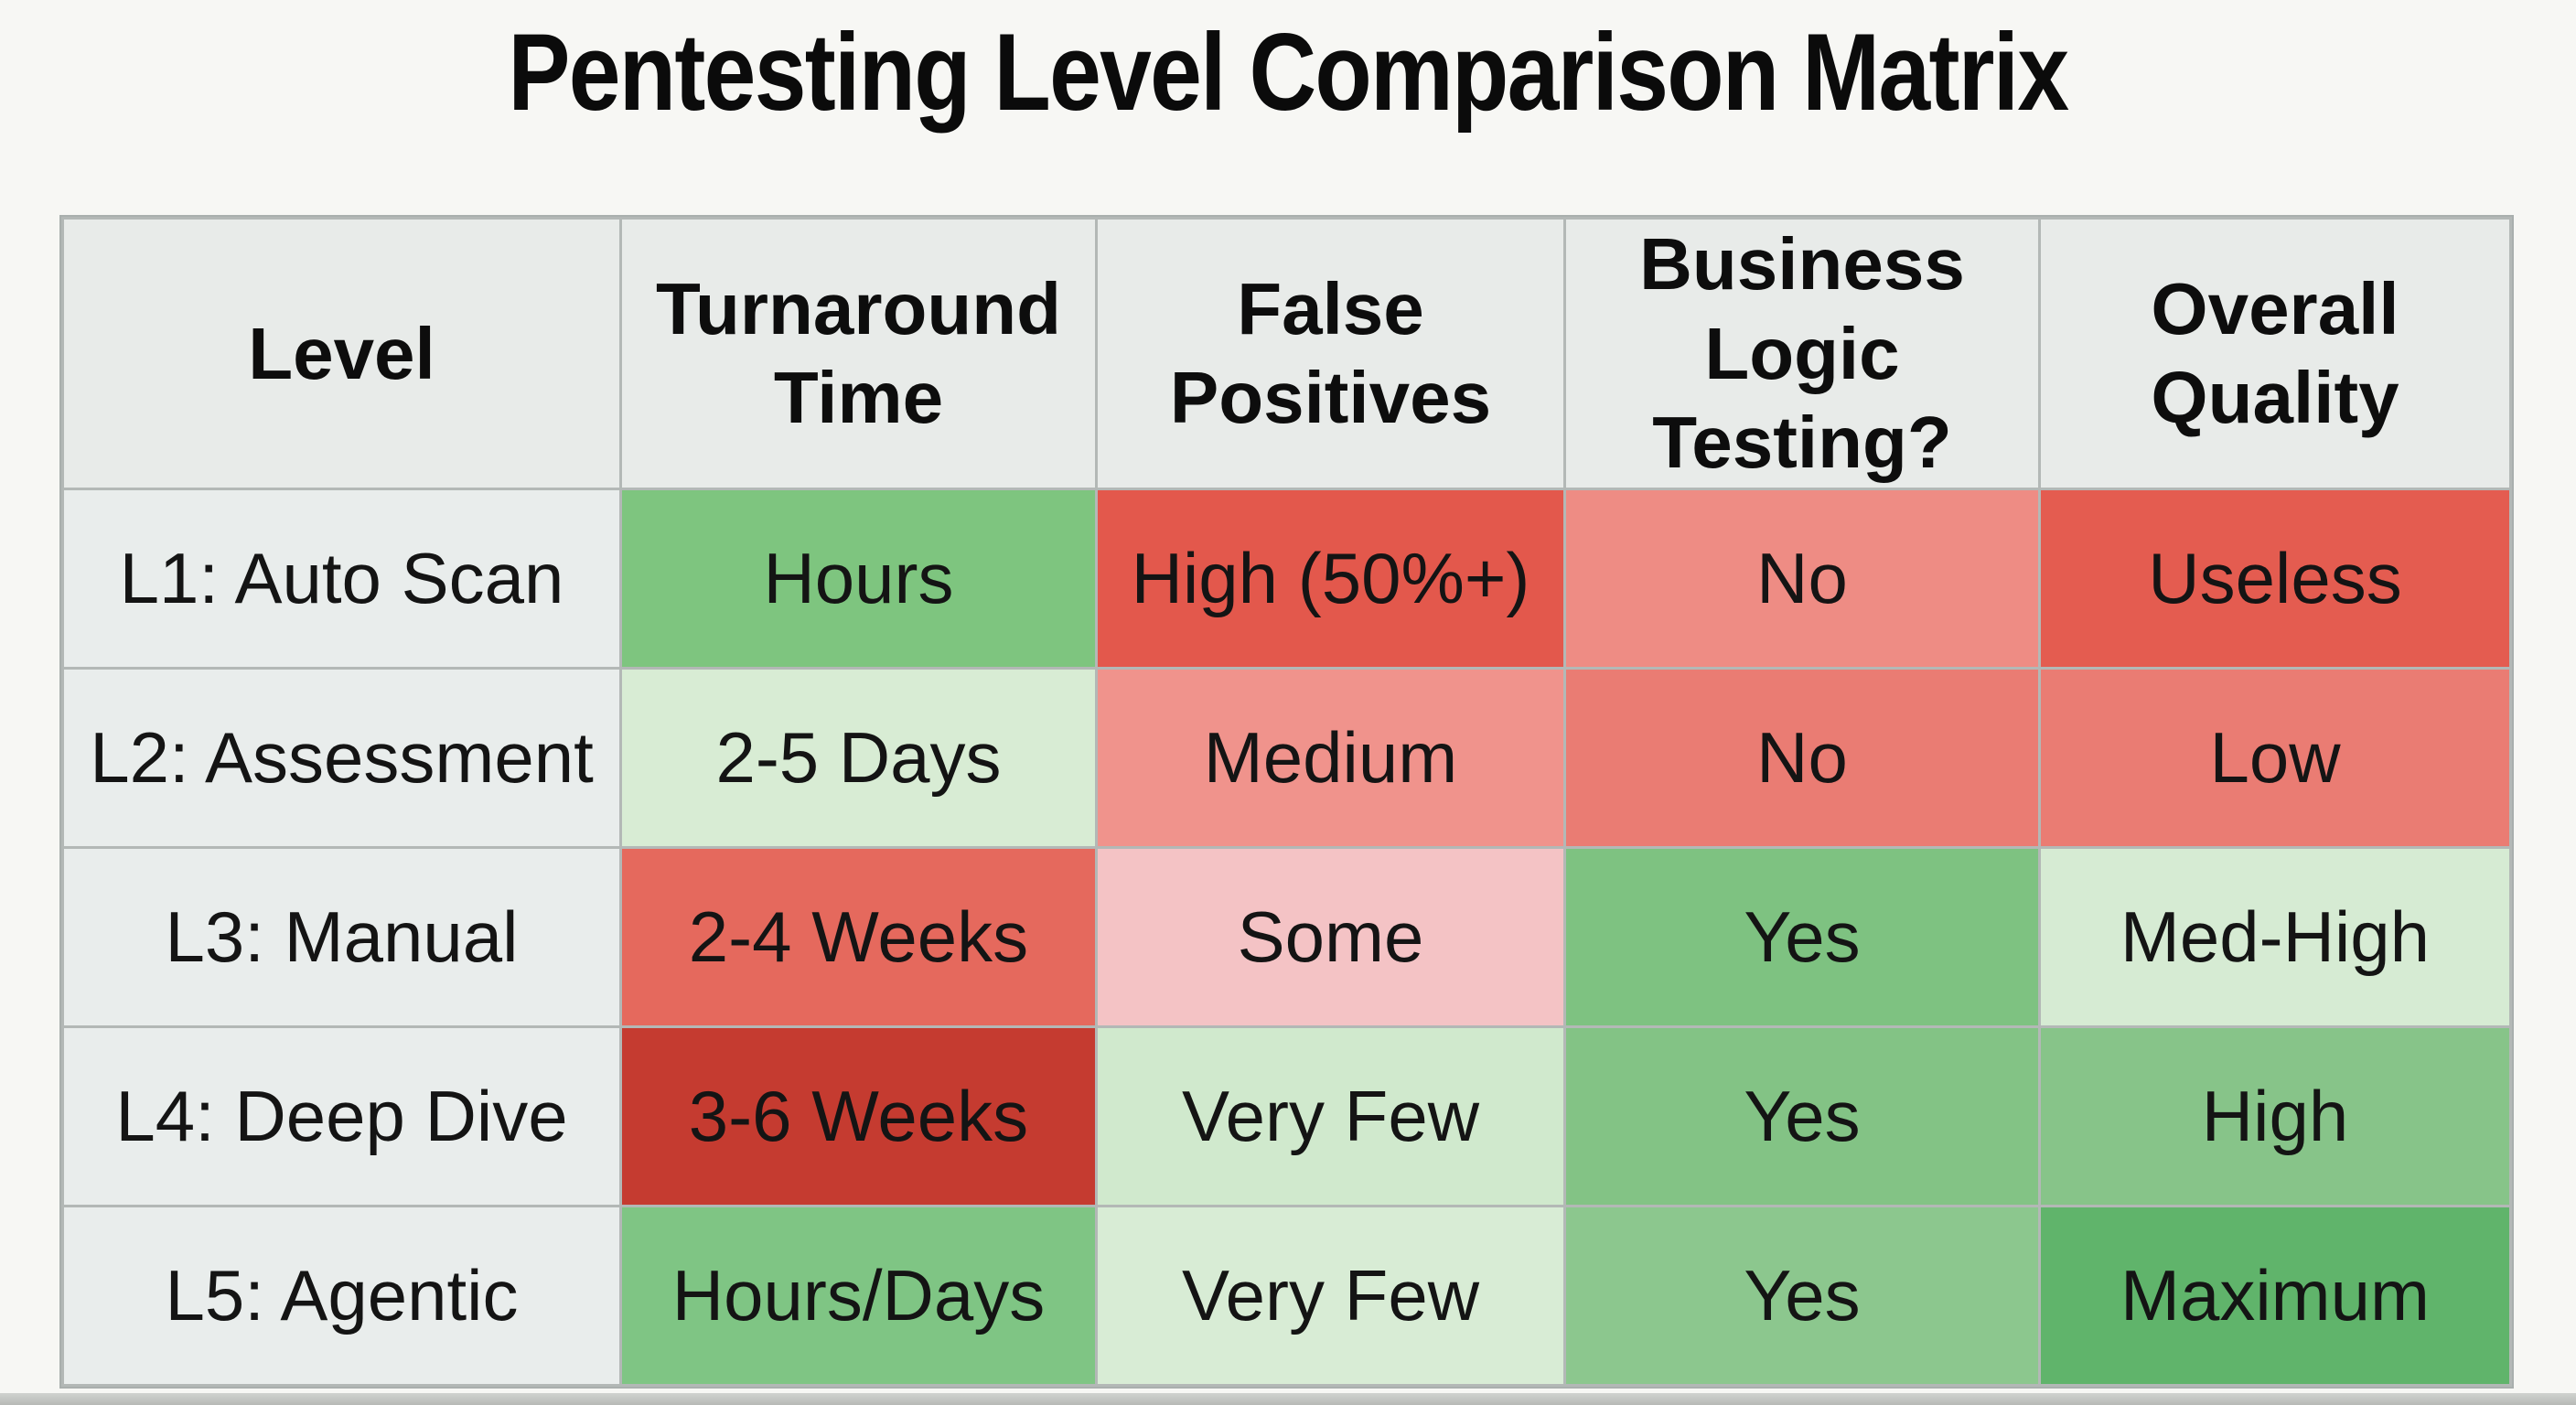 Image resolution: width=2576 pixels, height=1405 pixels. Describe the element at coordinates (341, 1295) in the screenshot. I see `level-cell: L5: Agentic` at that location.